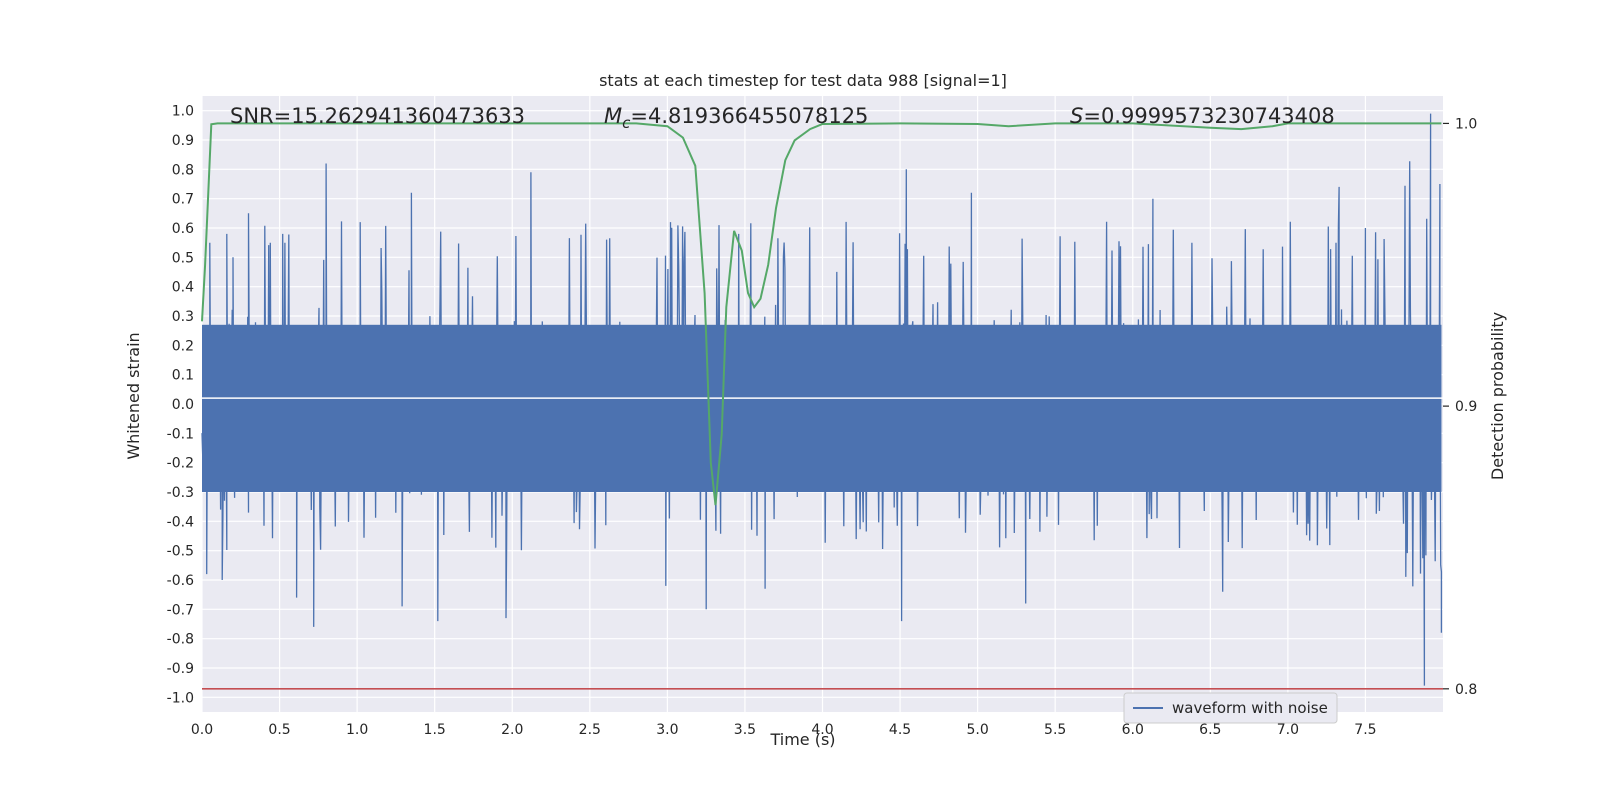  I want to click on y-tick-label: -0.2, so click(180, 464).